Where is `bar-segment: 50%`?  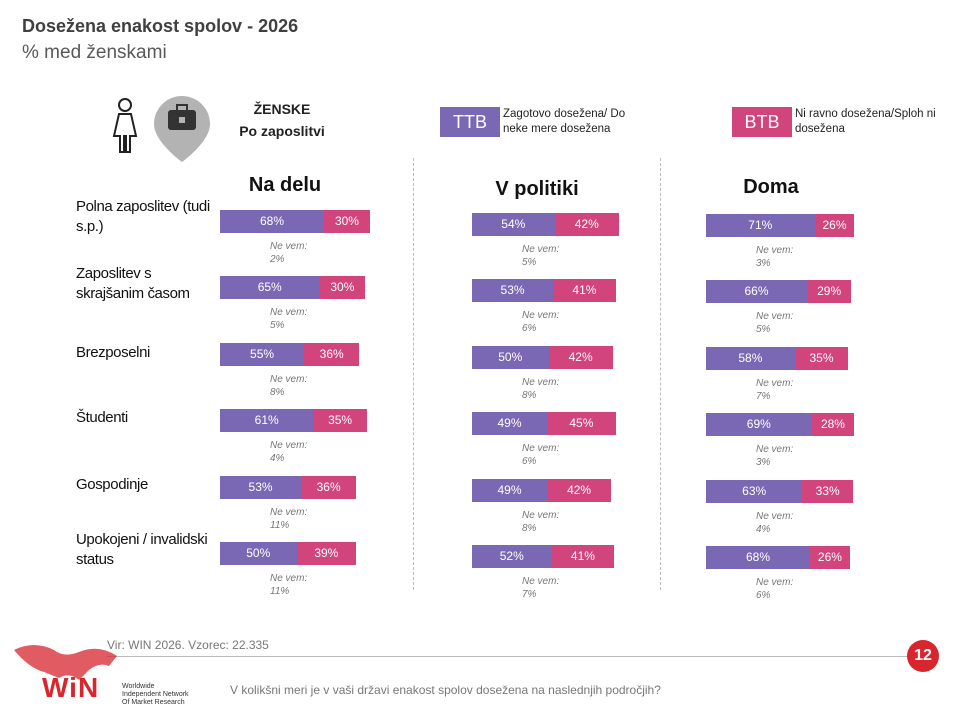 bar-segment: 50% is located at coordinates (510, 357).